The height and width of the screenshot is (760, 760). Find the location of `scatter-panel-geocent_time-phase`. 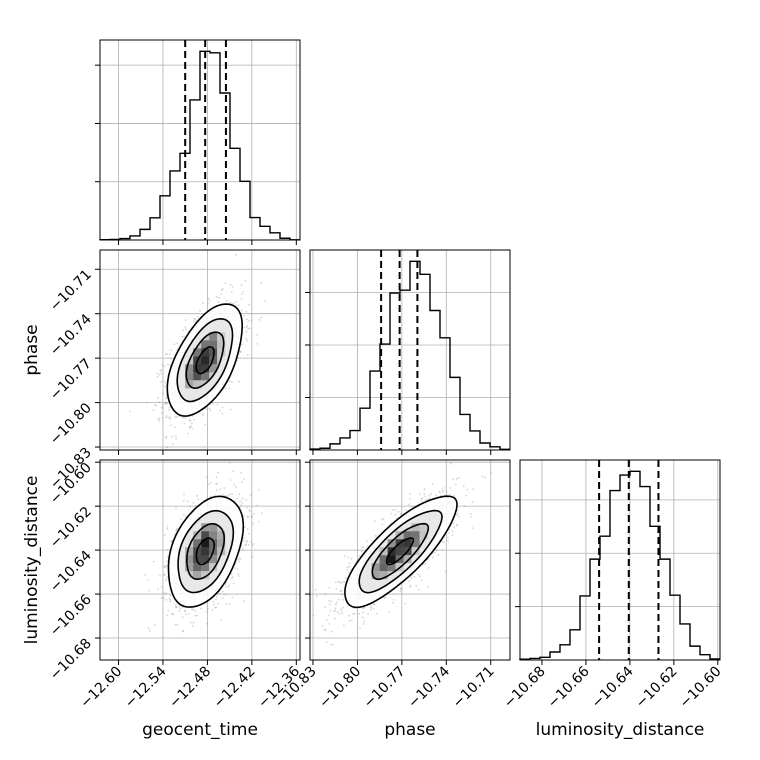

scatter-panel-geocent_time-phase is located at coordinates (198, 352).